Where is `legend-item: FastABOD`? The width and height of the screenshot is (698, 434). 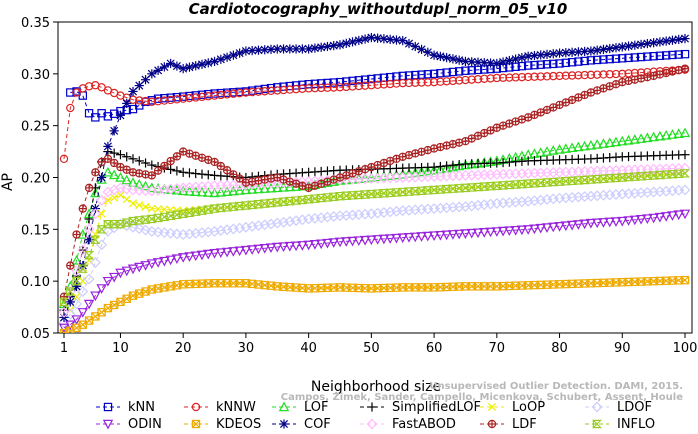
legend-item: FastABOD is located at coordinates (408, 424).